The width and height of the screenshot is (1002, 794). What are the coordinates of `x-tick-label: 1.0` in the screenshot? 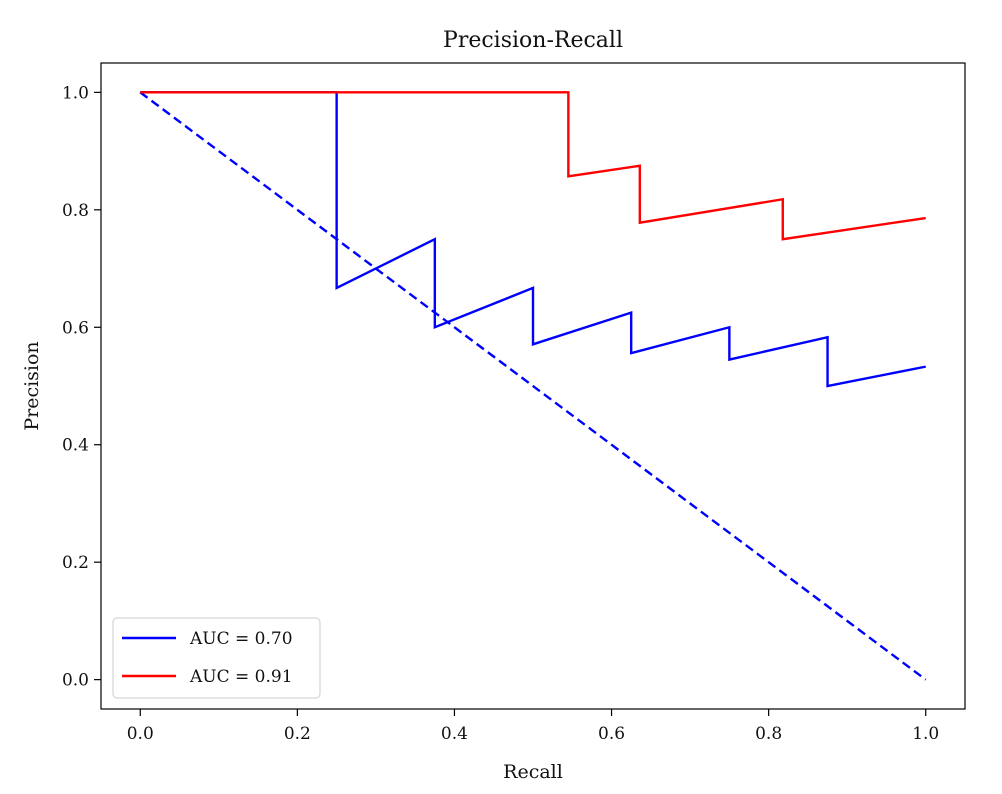 It's located at (925, 734).